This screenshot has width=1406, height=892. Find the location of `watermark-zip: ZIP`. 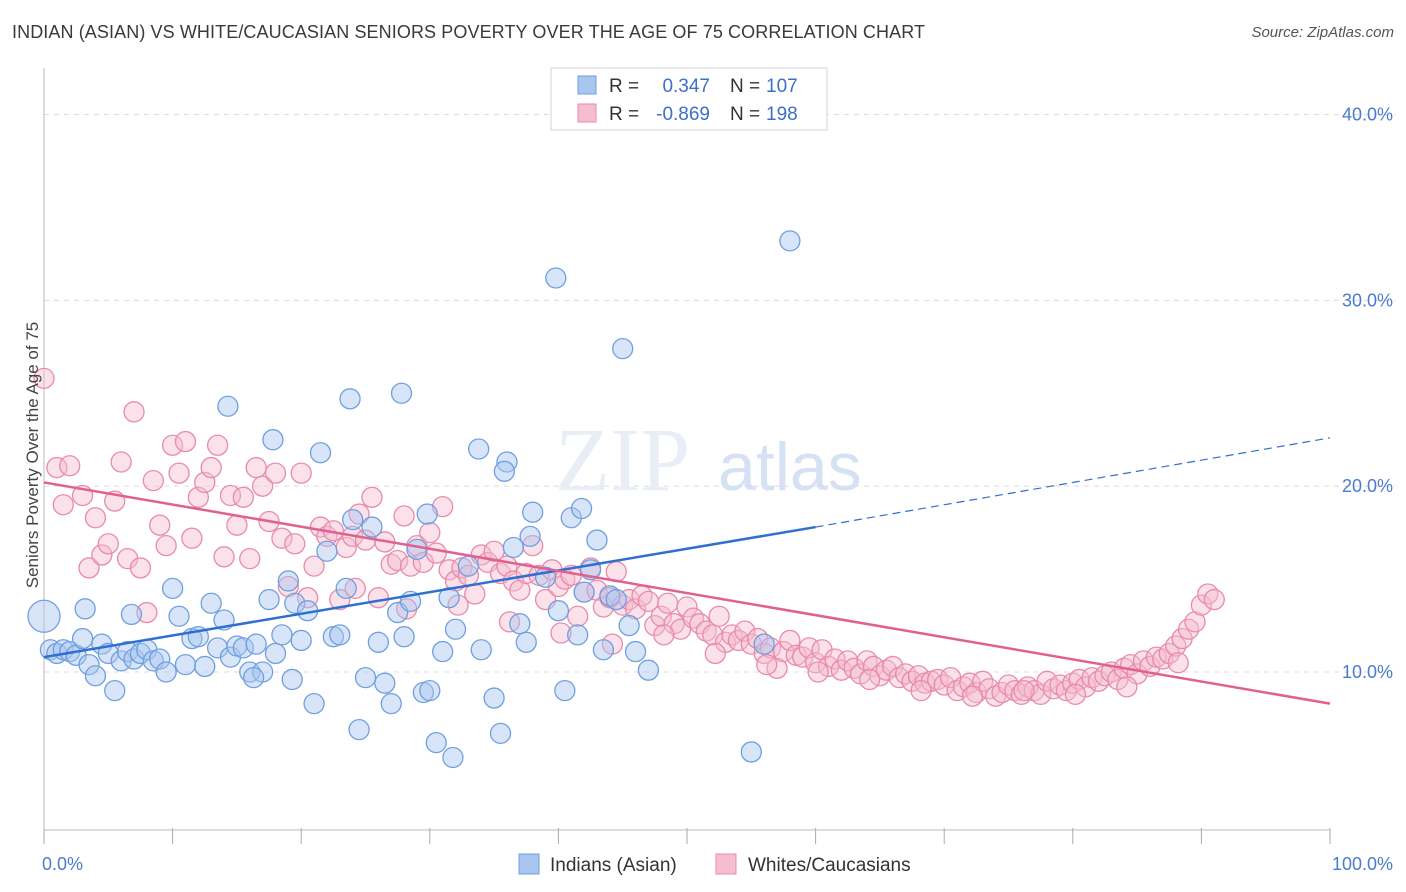

watermark-zip: ZIP is located at coordinates (622, 460).